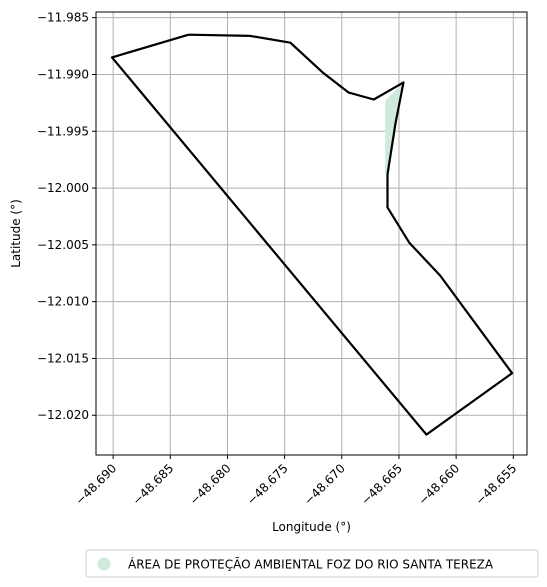  What do you see at coordinates (63, 131) in the screenshot?
I see `y-tick-label: −11.995` at bounding box center [63, 131].